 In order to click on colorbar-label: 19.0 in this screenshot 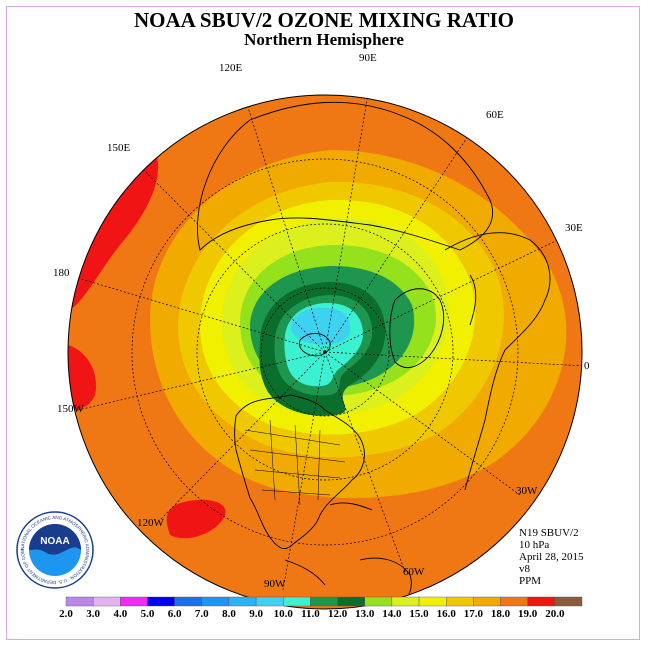, I will do `click(528, 614)`.